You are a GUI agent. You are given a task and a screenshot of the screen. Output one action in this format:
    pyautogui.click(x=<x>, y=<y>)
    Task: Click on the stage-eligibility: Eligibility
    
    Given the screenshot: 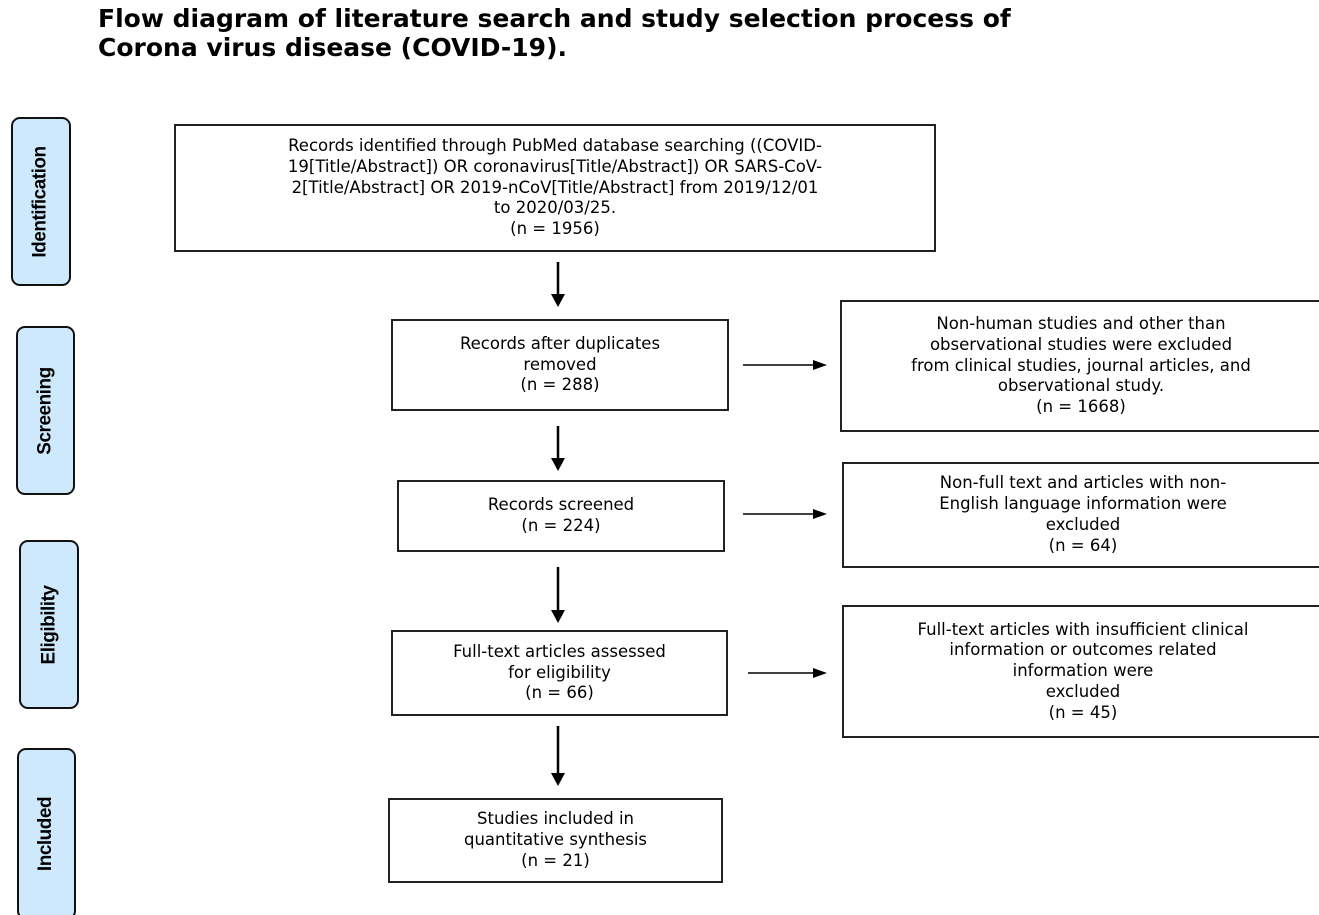 What is the action you would take?
    pyautogui.click(x=49, y=624)
    